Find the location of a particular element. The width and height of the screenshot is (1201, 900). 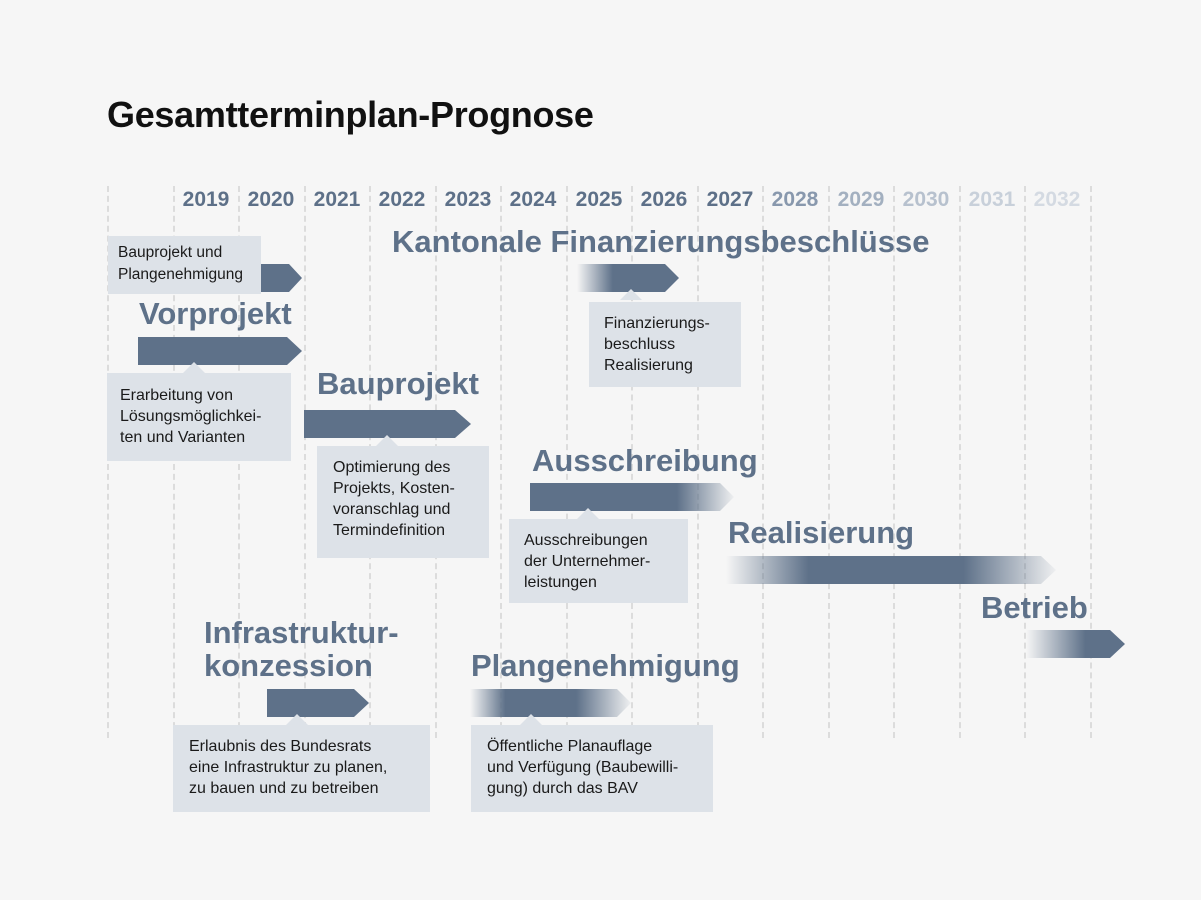

betrieb-bar is located at coordinates (1075, 644).